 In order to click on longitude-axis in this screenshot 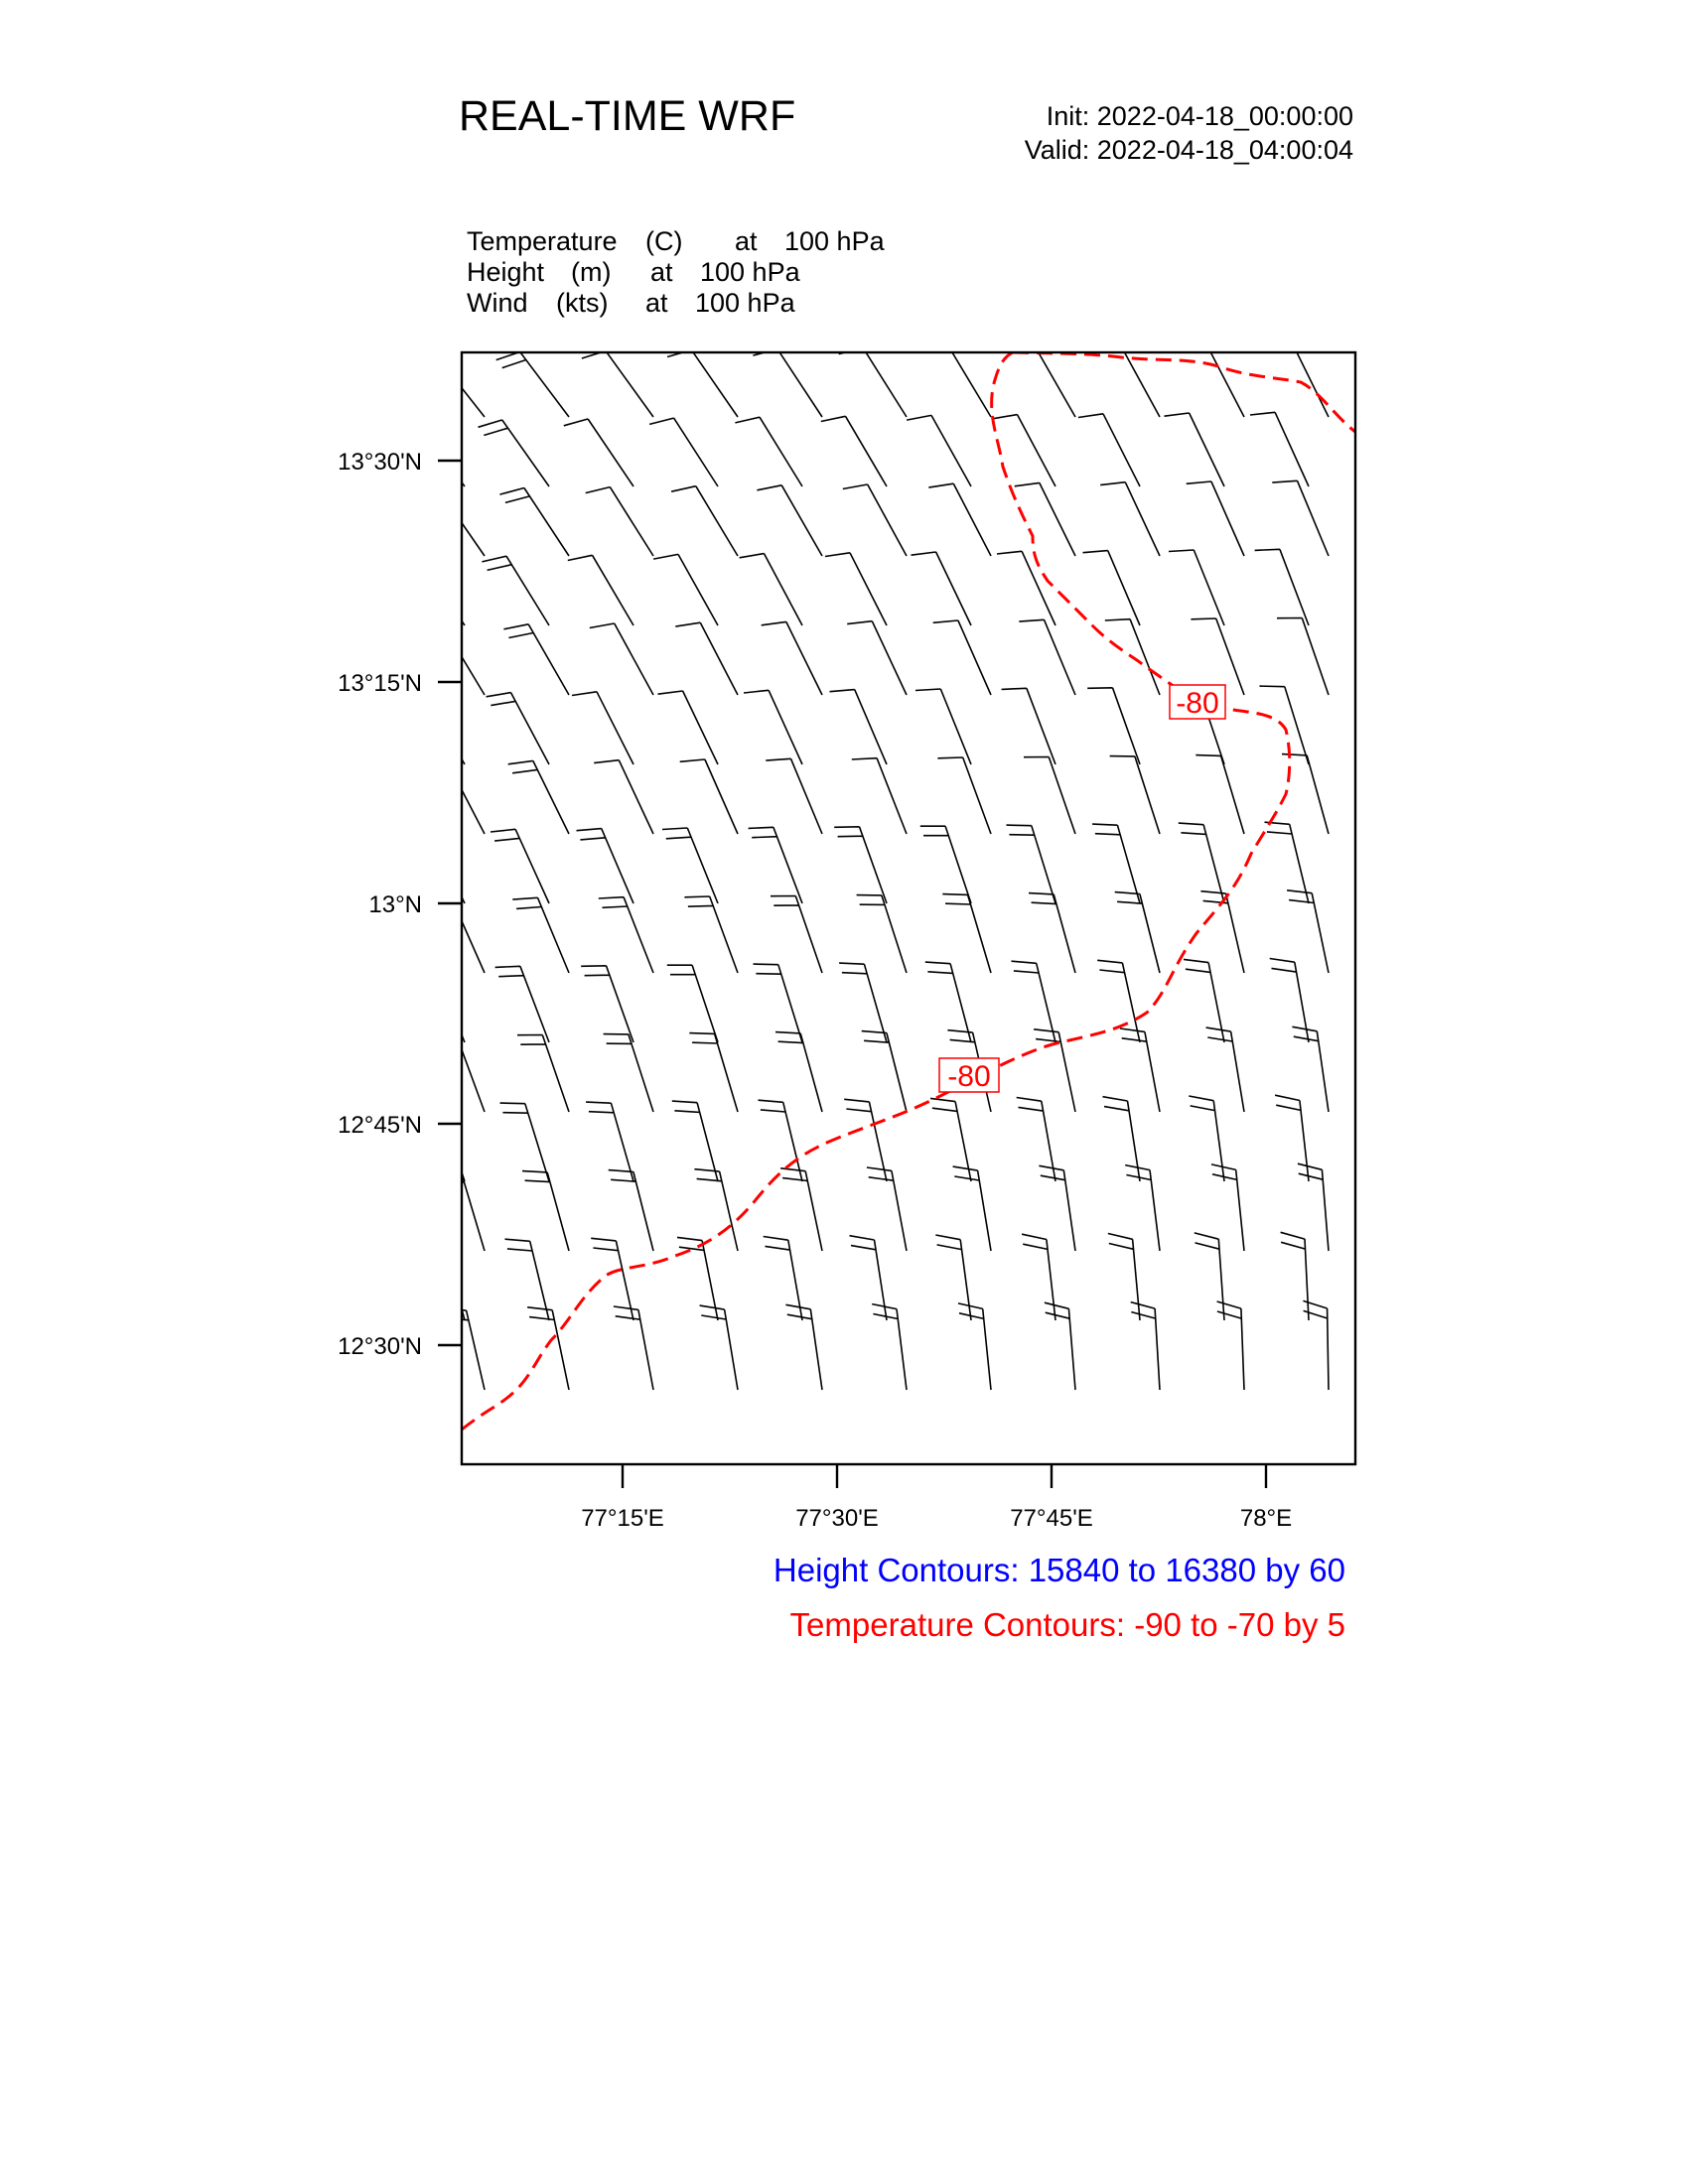, I will do `click(944, 1476)`.